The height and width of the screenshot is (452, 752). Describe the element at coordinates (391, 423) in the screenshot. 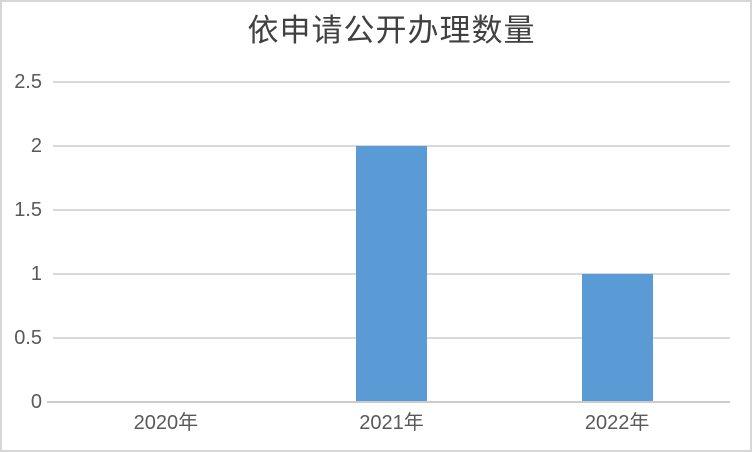

I see `x-tick-label: 2021年` at that location.